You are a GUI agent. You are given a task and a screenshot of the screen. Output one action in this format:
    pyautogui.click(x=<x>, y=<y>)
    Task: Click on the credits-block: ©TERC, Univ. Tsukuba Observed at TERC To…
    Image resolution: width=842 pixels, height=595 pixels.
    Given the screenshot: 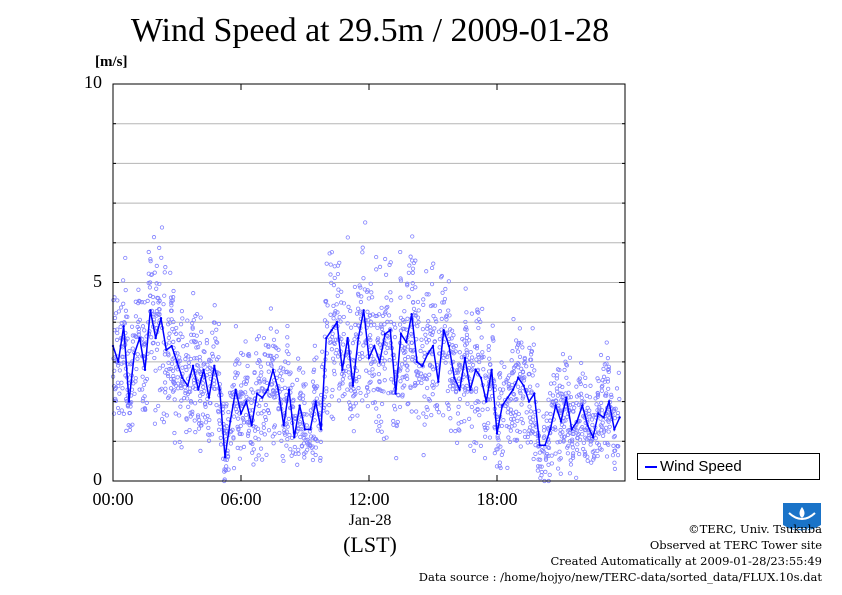 What is the action you would take?
    pyautogui.click(x=620, y=553)
    